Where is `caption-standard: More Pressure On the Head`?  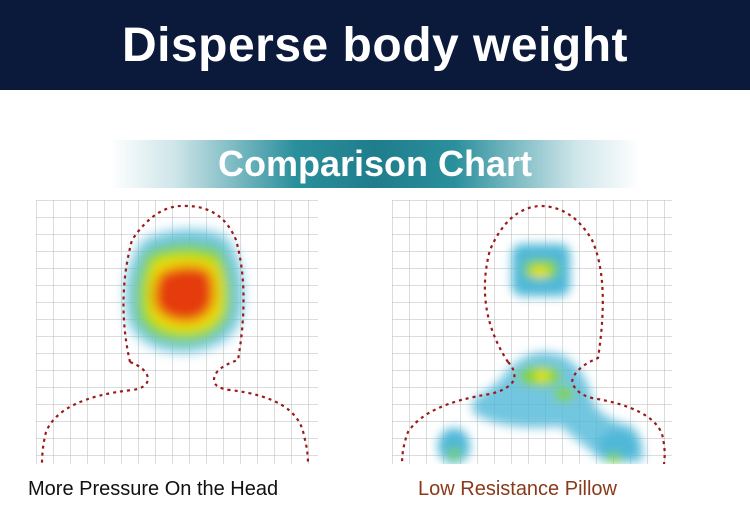
caption-standard: More Pressure On the Head is located at coordinates (153, 489).